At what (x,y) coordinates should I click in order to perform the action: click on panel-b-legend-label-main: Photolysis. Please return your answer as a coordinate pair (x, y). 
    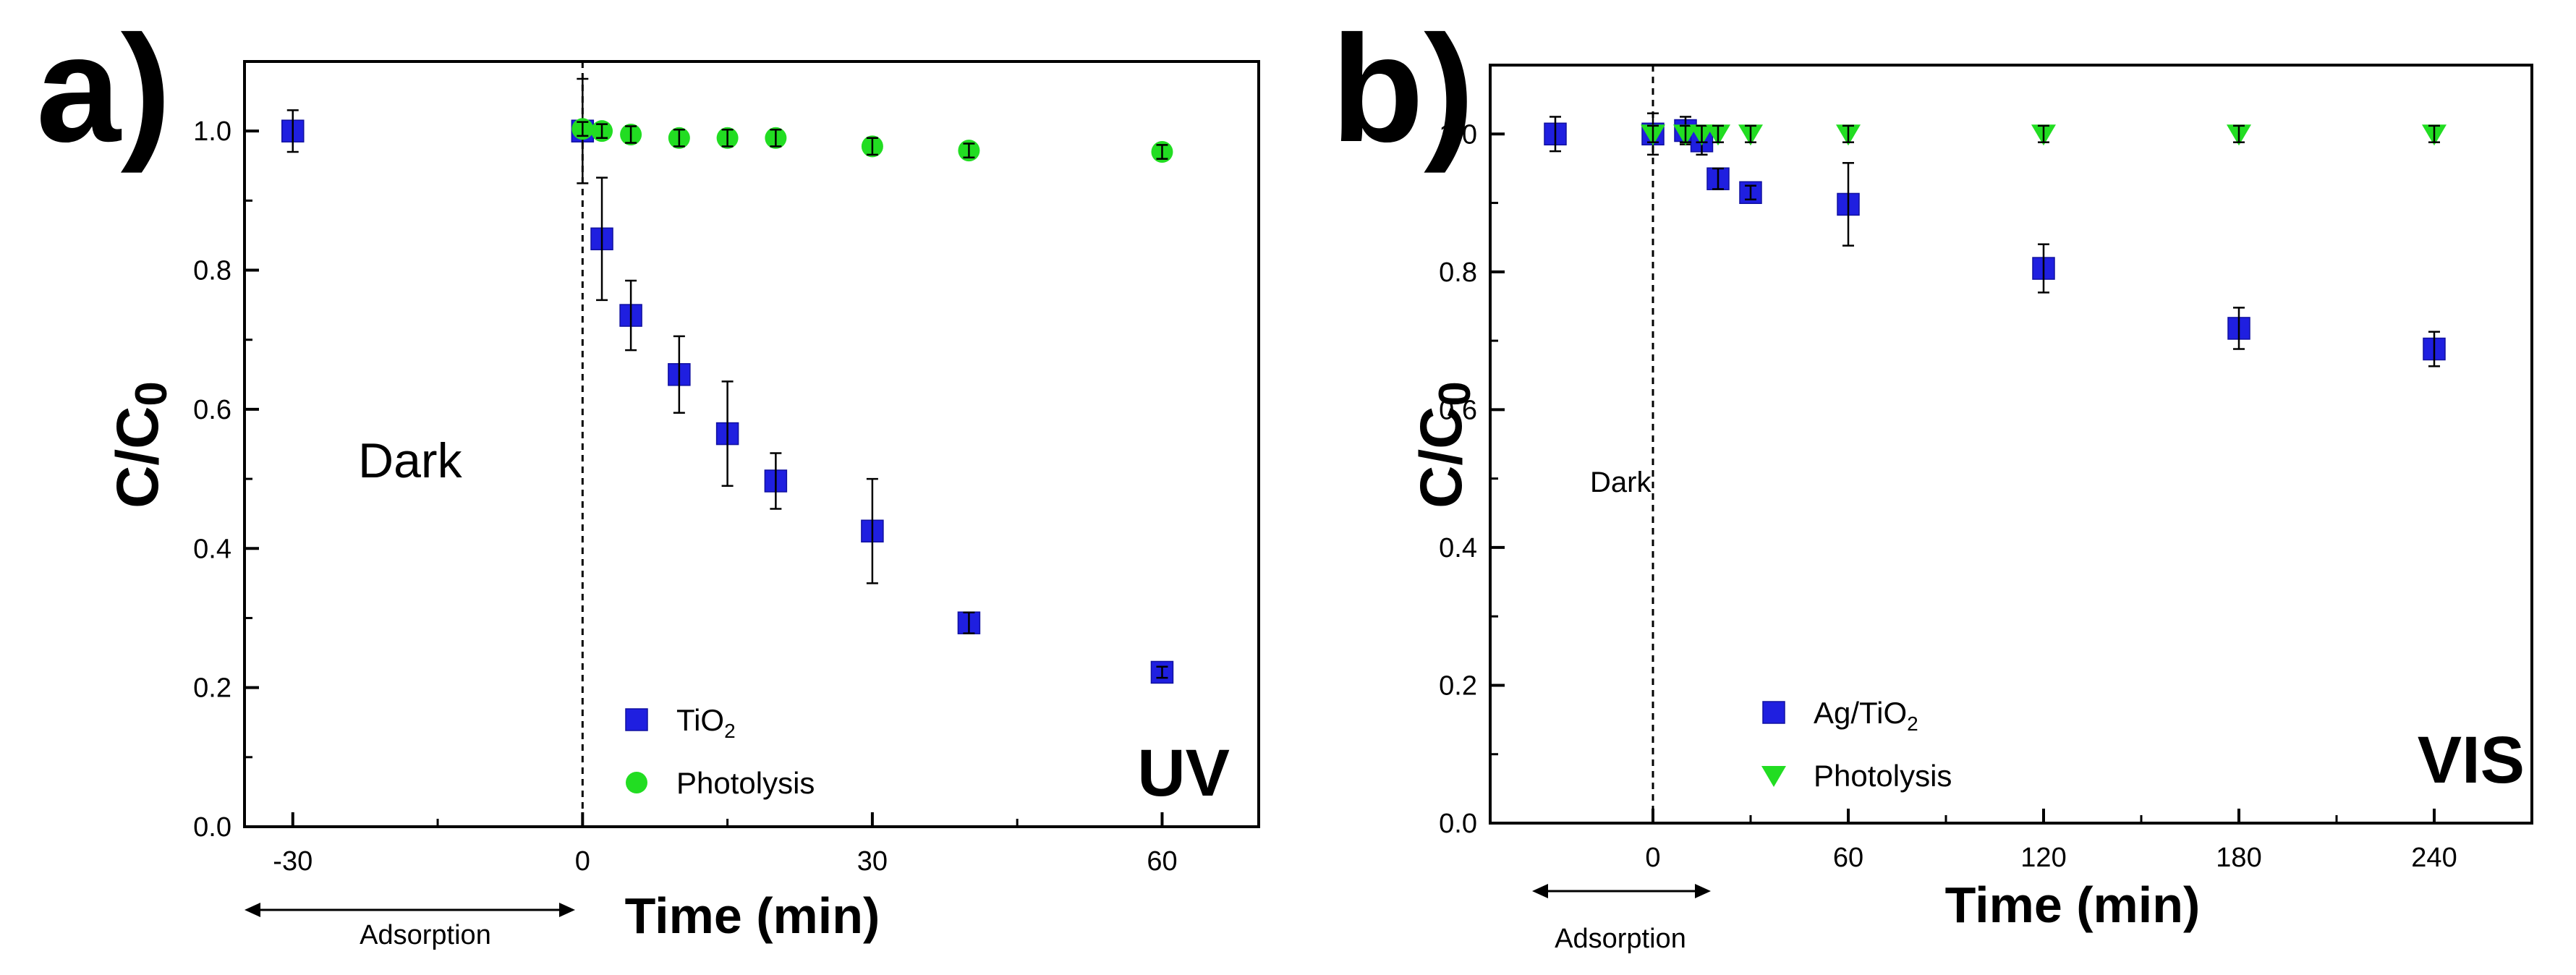
    Looking at the image, I should click on (1883, 776).